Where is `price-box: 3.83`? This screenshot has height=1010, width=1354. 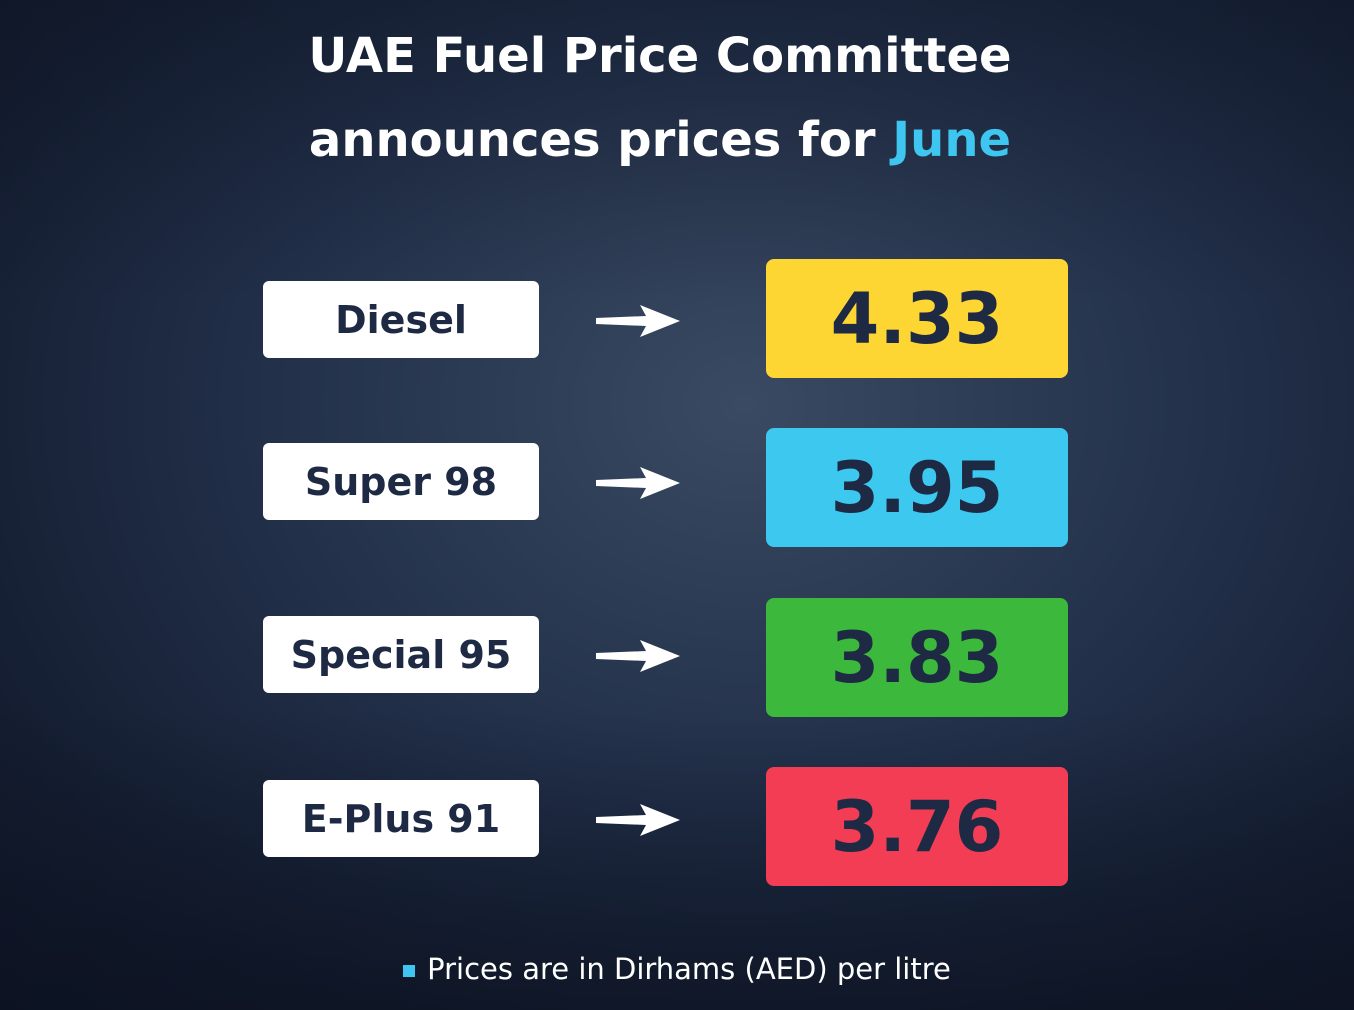
price-box: 3.83 is located at coordinates (917, 657).